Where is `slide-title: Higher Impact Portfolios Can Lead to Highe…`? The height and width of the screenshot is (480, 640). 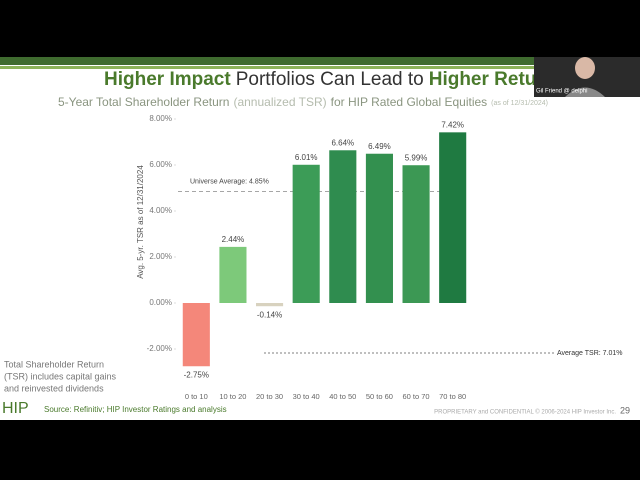
slide-title: Higher Impact Portfolios Can Lead to Highe… is located at coordinates (335, 79).